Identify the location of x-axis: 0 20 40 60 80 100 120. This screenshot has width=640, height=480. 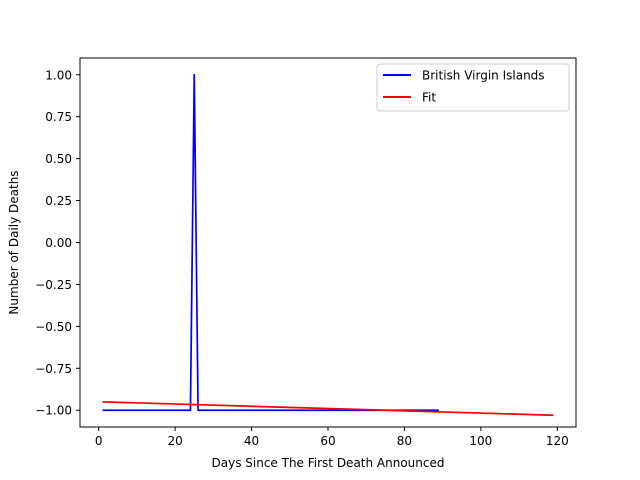
(332, 437).